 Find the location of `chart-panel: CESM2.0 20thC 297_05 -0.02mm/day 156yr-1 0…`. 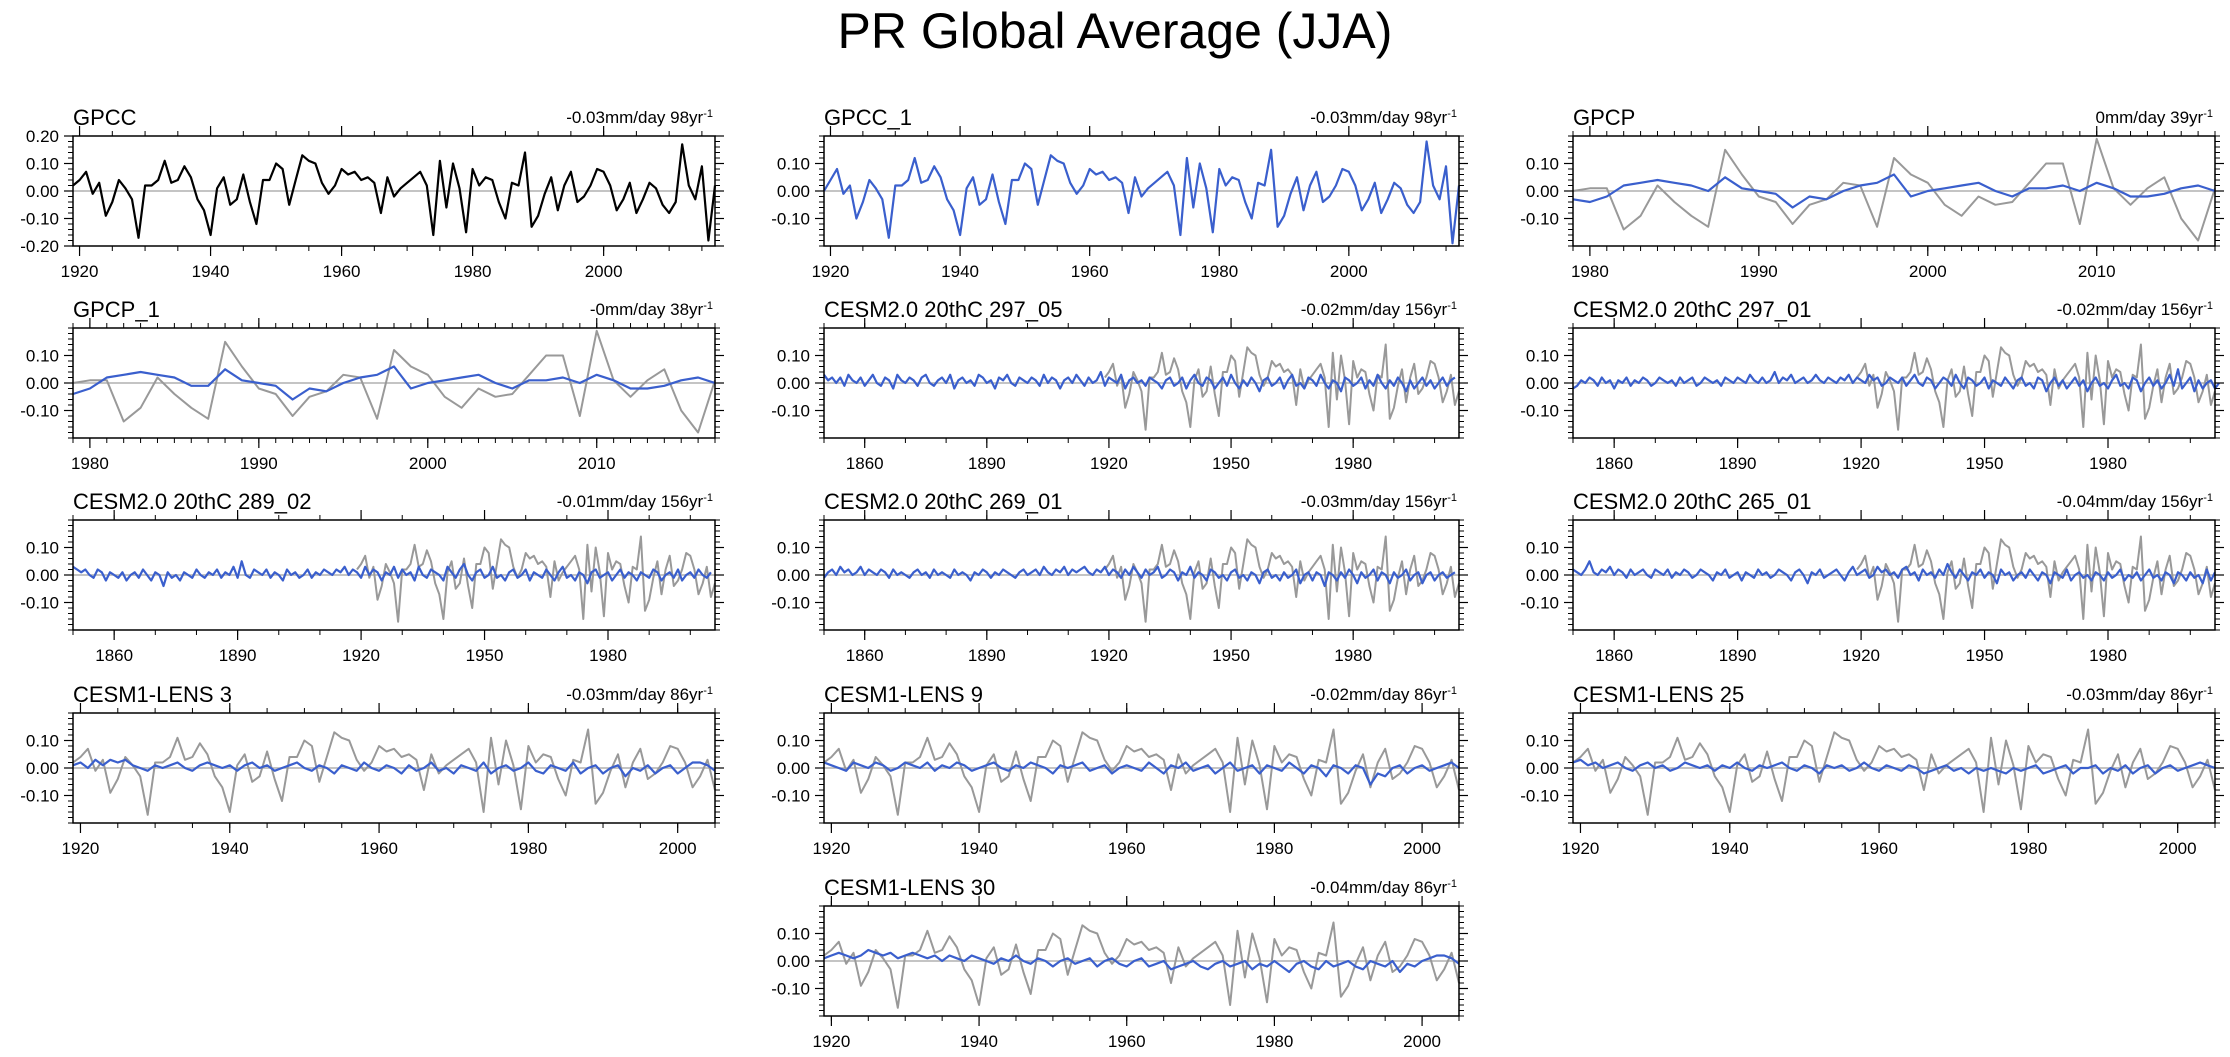

chart-panel: CESM2.0 20thC 297_05 -0.02mm/day 156yr-1 0… is located at coordinates (1119, 385).